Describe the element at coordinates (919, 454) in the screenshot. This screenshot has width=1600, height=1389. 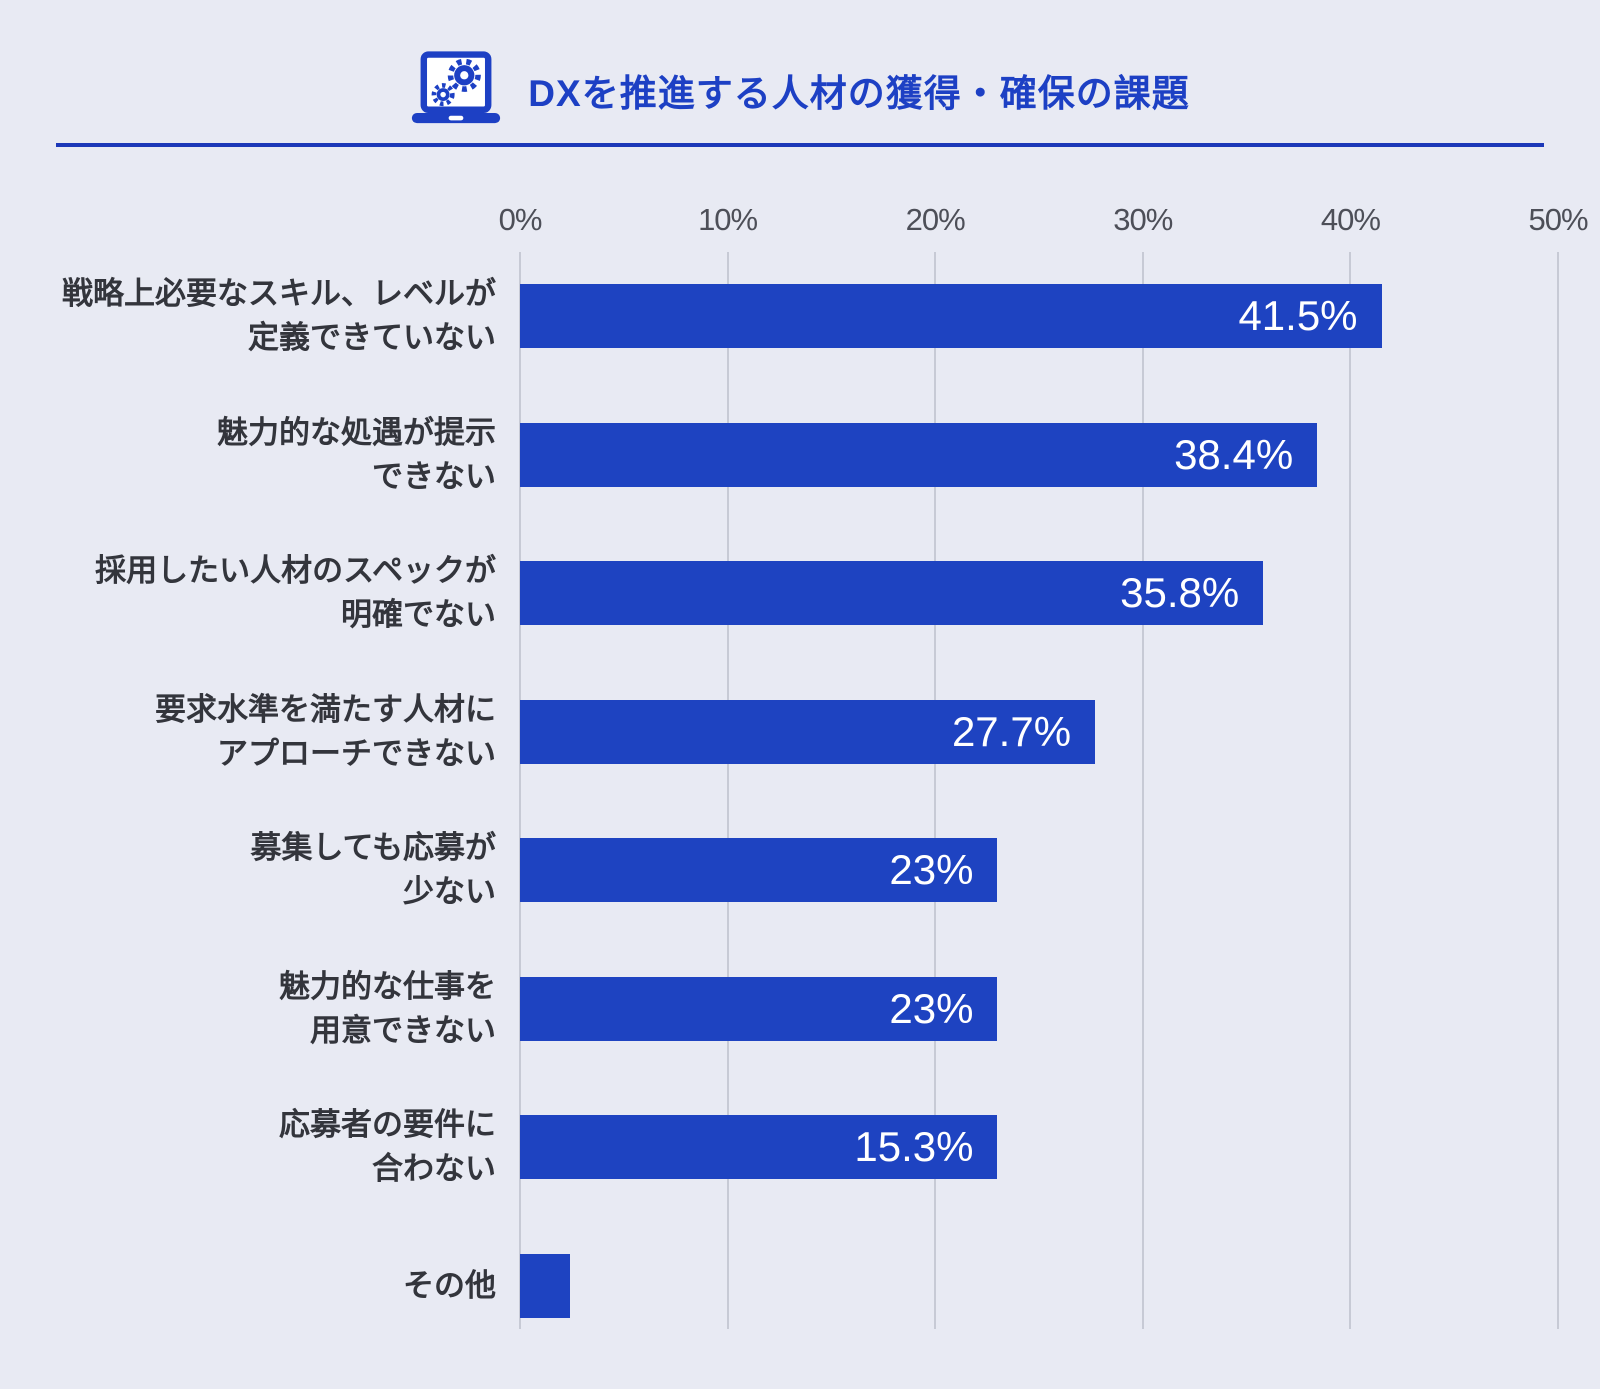
I see `bar: 38.4%` at that location.